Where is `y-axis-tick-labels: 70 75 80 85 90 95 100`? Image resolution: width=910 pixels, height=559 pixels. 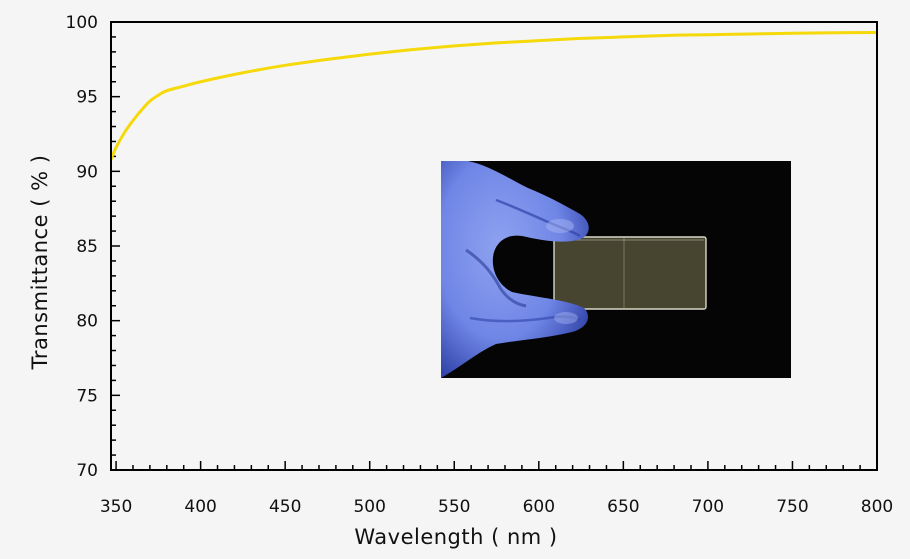 y-axis-tick-labels: 70 75 80 85 90 95 100 is located at coordinates (82, 247).